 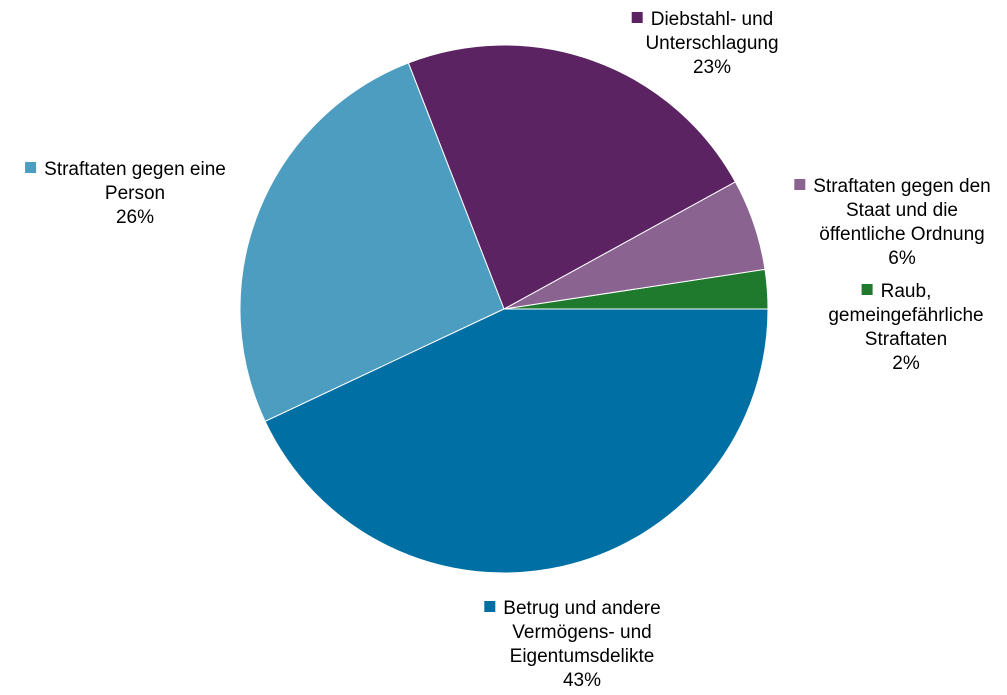 What do you see at coordinates (135, 169) in the screenshot?
I see `slice-label-text: Straftaten gegen eine` at bounding box center [135, 169].